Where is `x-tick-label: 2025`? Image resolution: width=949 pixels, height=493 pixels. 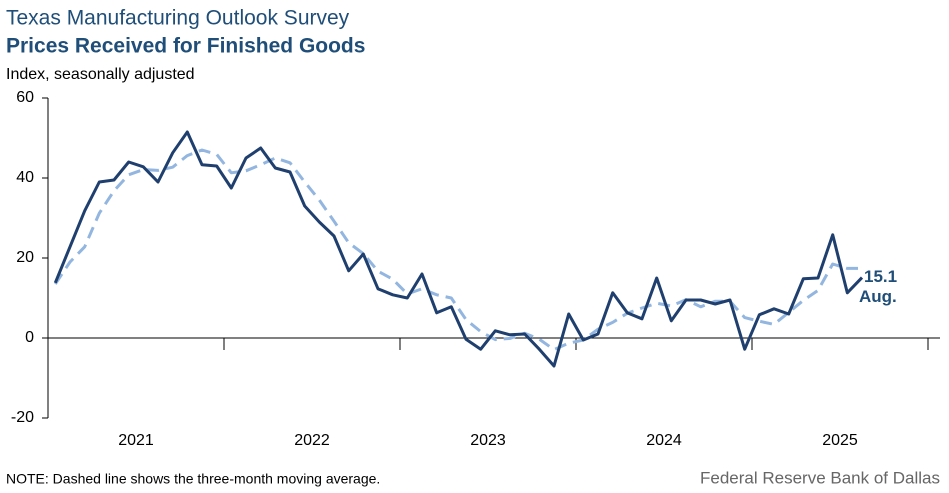
x-tick-label: 2025 is located at coordinates (840, 440).